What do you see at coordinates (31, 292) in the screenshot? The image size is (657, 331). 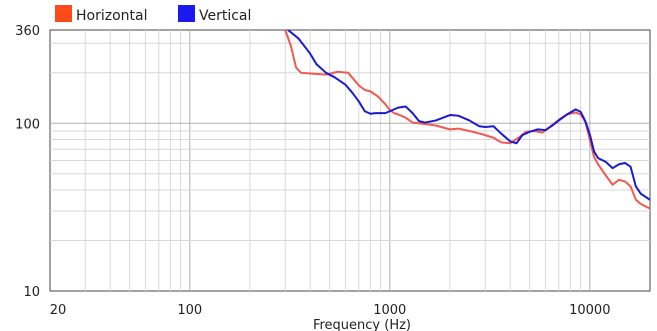 I see `y-tick-label: 10` at bounding box center [31, 292].